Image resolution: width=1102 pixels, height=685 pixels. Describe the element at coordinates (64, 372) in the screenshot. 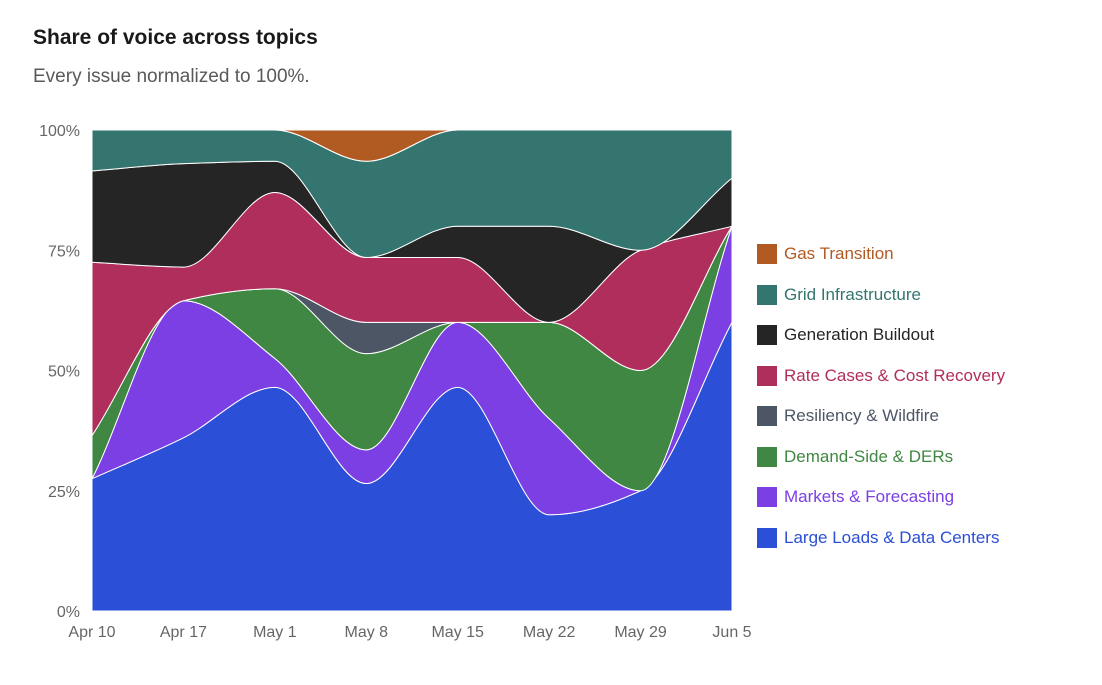

I see `y-tick-label: 50%` at that location.